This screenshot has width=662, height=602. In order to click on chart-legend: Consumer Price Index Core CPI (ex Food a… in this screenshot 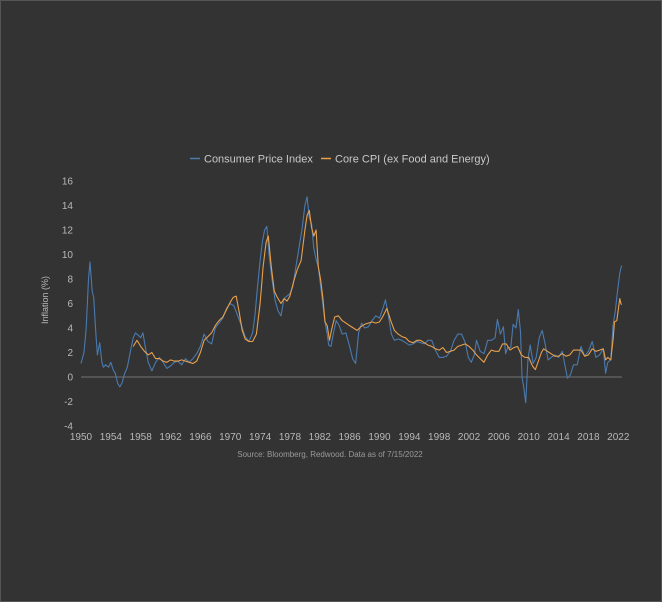, I will do `click(340, 160)`.